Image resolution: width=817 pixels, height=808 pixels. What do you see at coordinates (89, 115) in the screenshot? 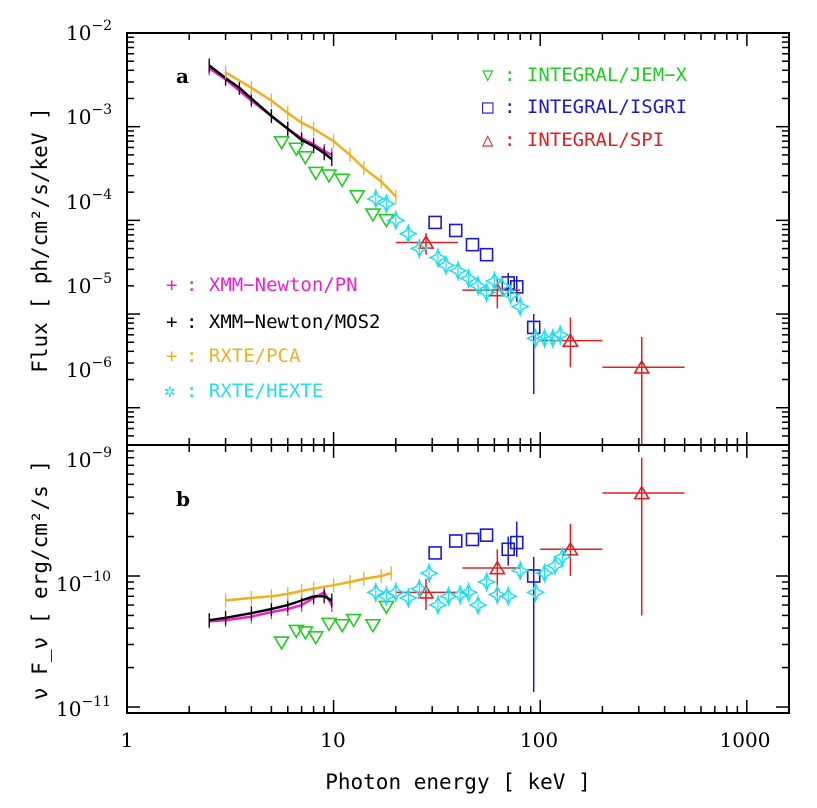
I see `y-tick-label-a-1: 10⁻³` at bounding box center [89, 115].